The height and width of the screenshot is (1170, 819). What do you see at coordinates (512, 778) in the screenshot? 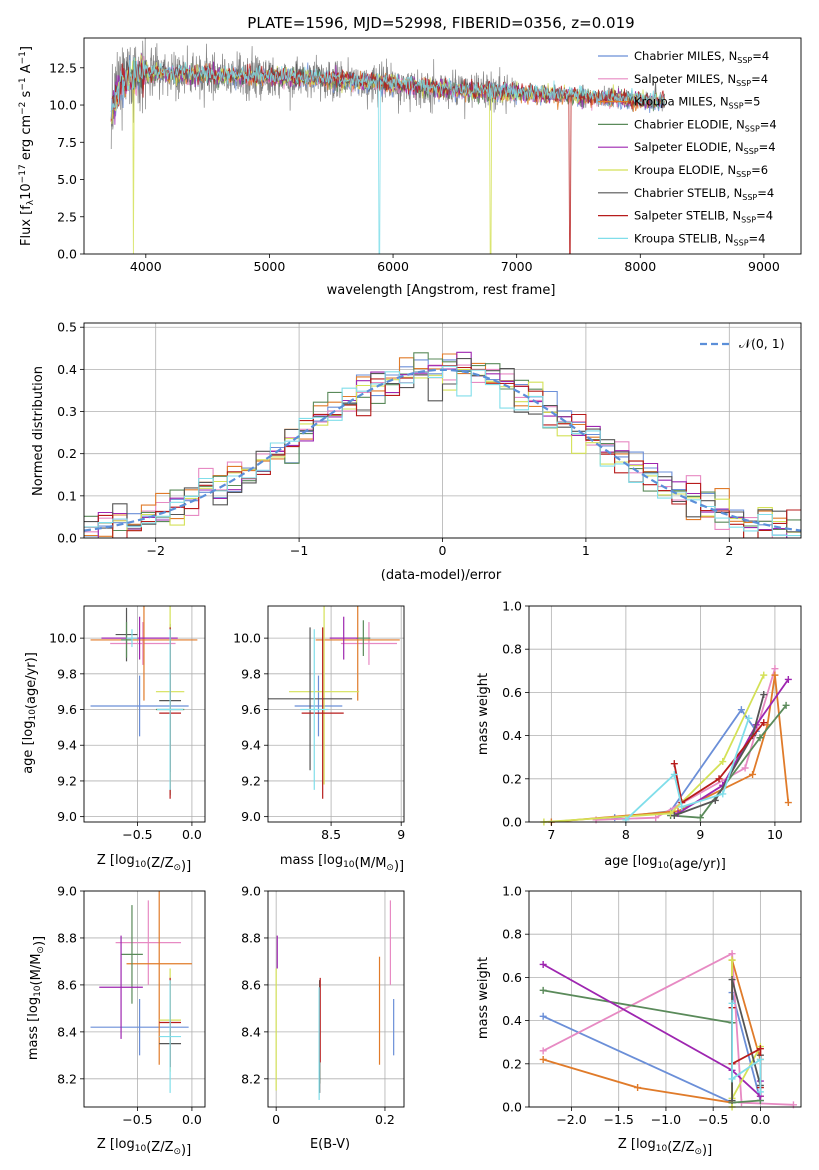
I see `massweight-vs-age-y-tick-label: 0.2` at bounding box center [512, 778].